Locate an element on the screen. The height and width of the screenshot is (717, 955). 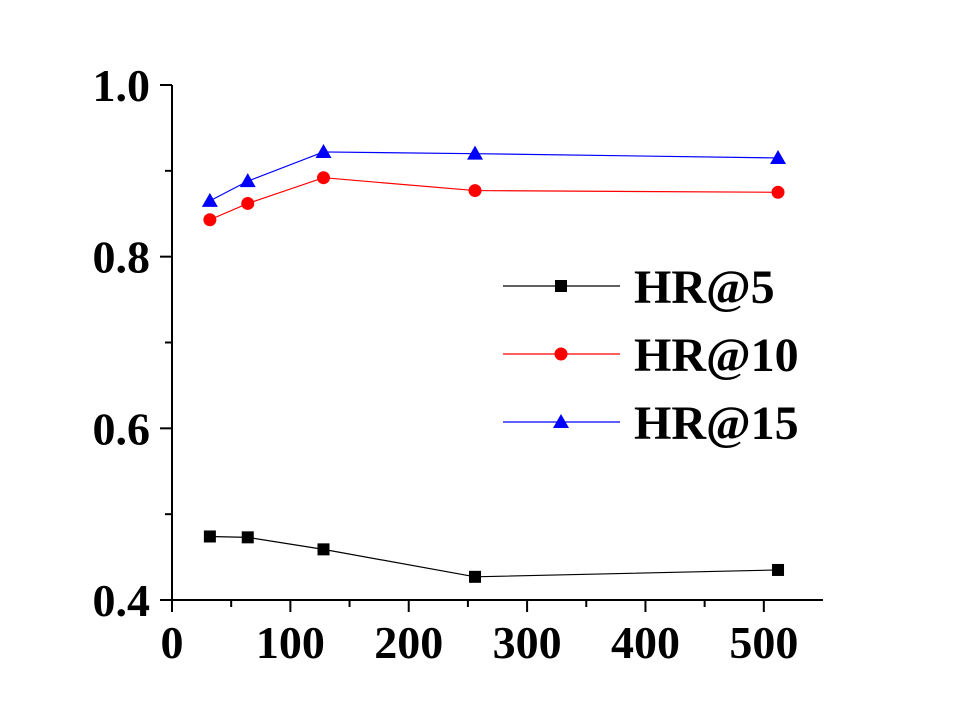
legend: HR@5 HR@10 HR@15 is located at coordinates (651, 355).